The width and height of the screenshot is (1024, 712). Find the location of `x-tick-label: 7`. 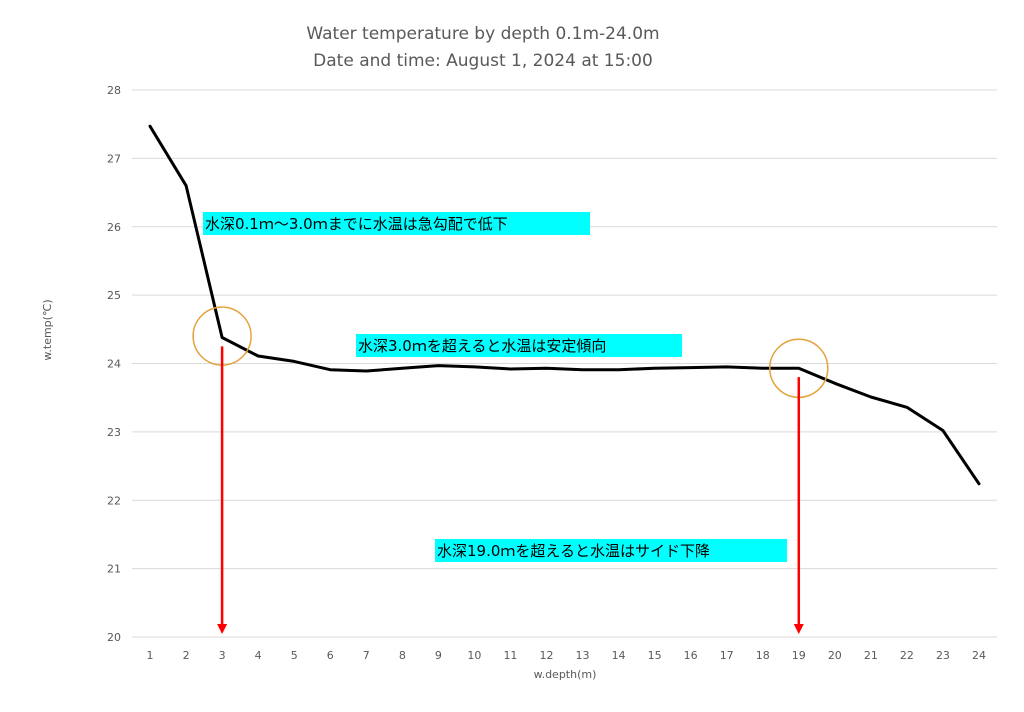

x-tick-label: 7 is located at coordinates (366, 655).